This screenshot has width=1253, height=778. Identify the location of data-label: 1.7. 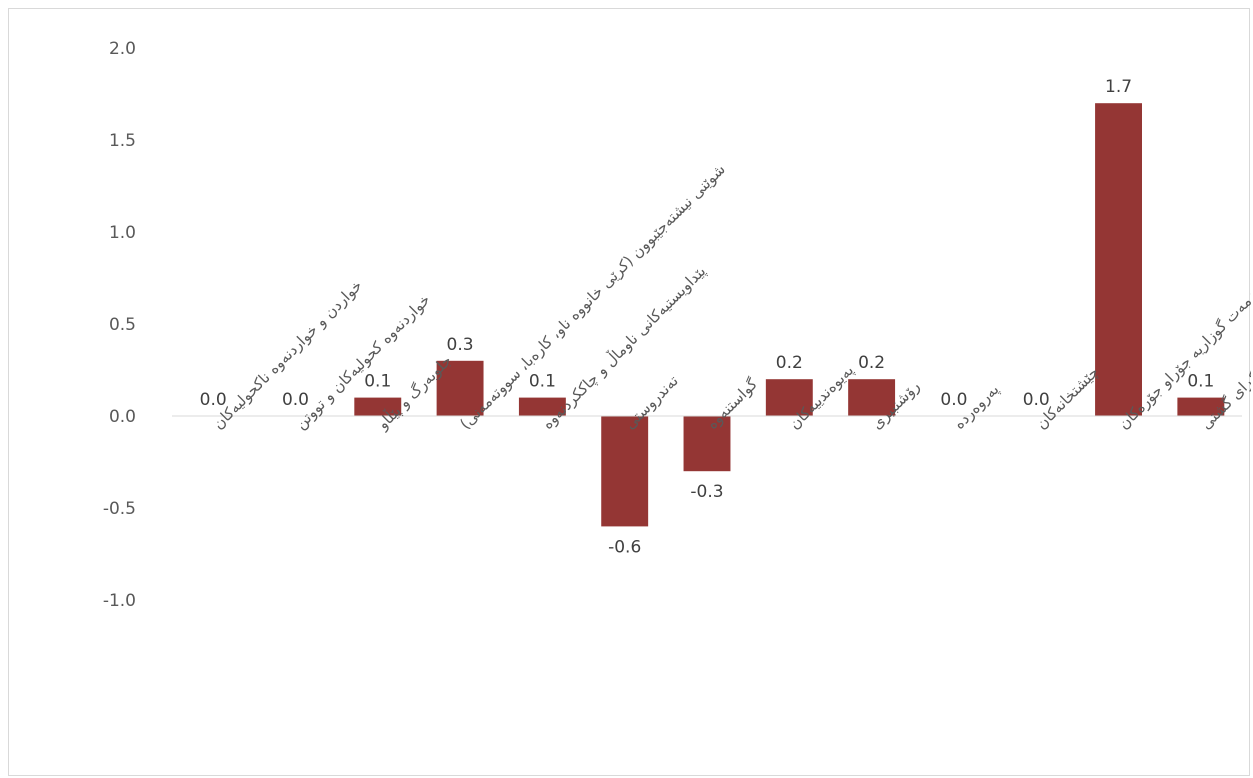
(1118, 87).